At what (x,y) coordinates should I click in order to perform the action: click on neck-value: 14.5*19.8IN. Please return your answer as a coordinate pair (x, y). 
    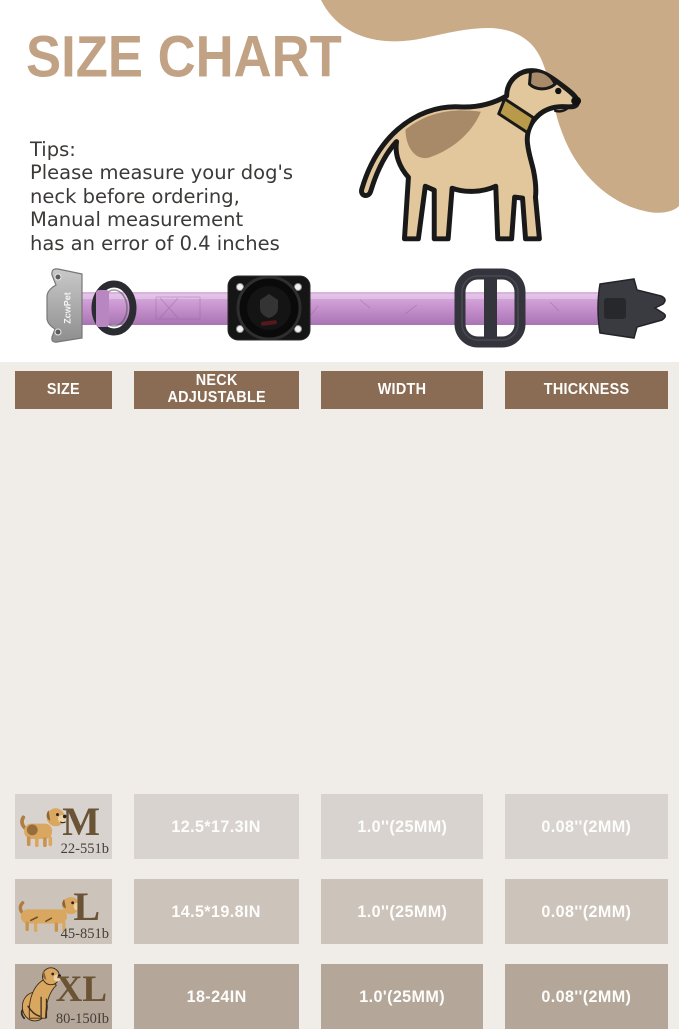
    Looking at the image, I should click on (216, 911).